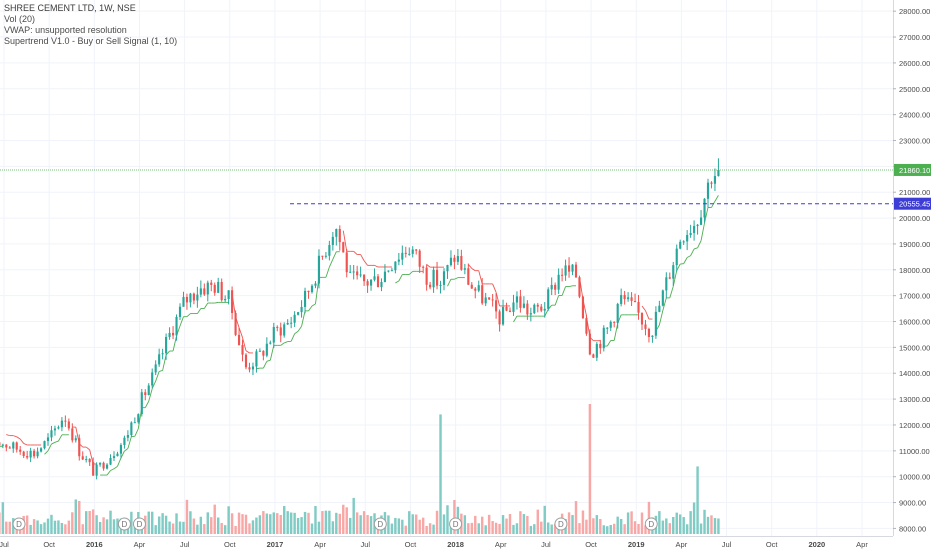 This screenshot has width=932, height=555. Describe the element at coordinates (636, 544) in the screenshot. I see `time-tick-label: 2019` at that location.